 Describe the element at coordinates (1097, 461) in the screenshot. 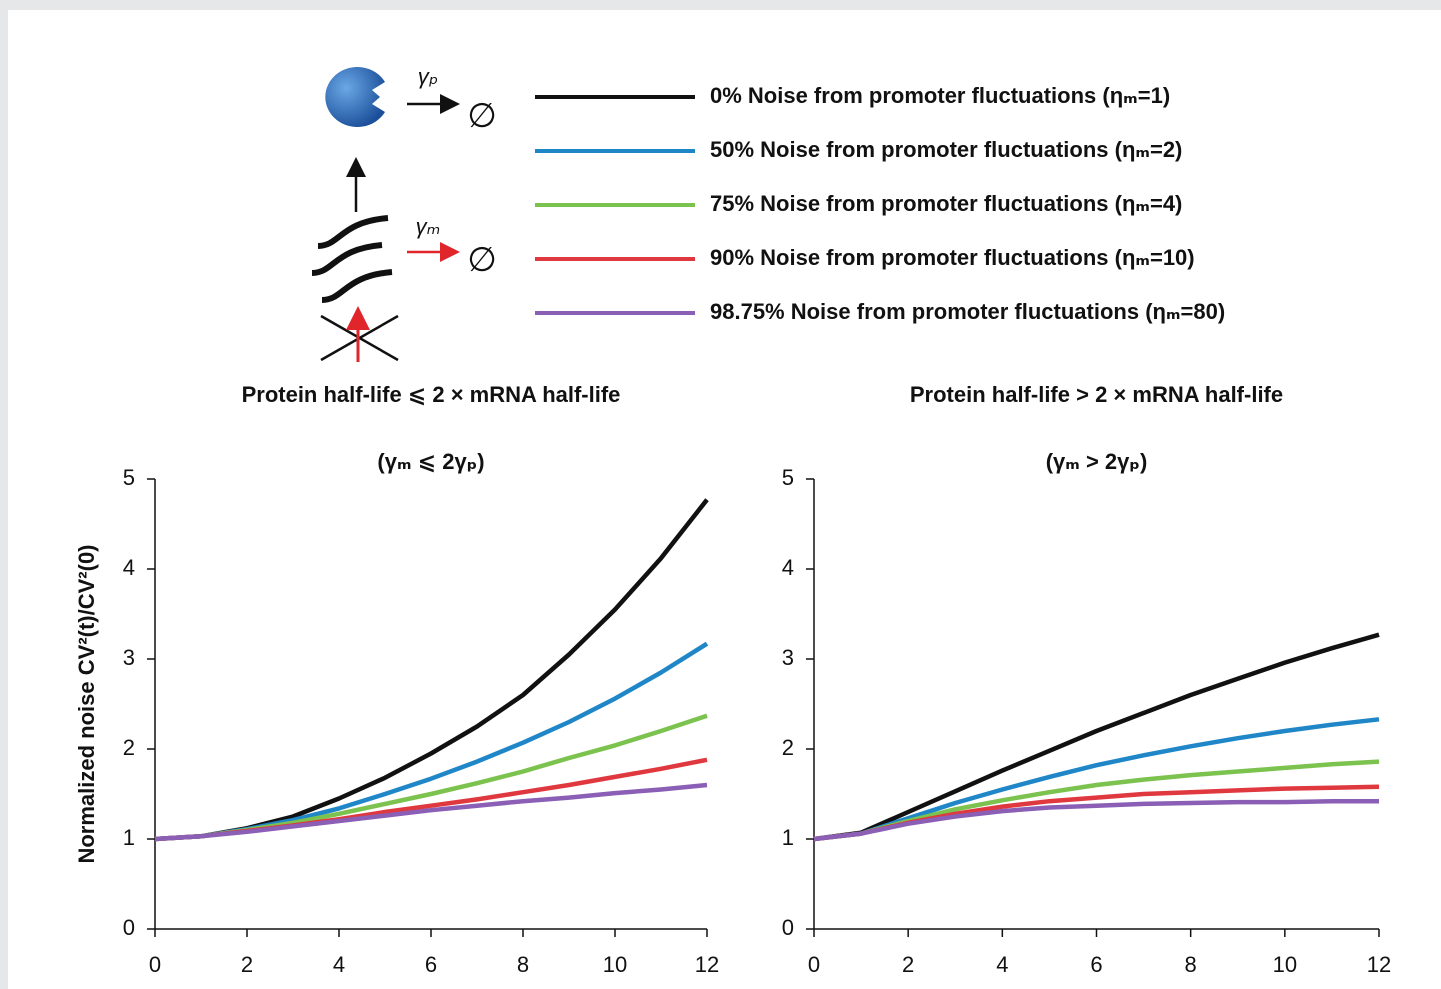

I see `chart-subtitle: (γₘ > 2γₚ)` at that location.